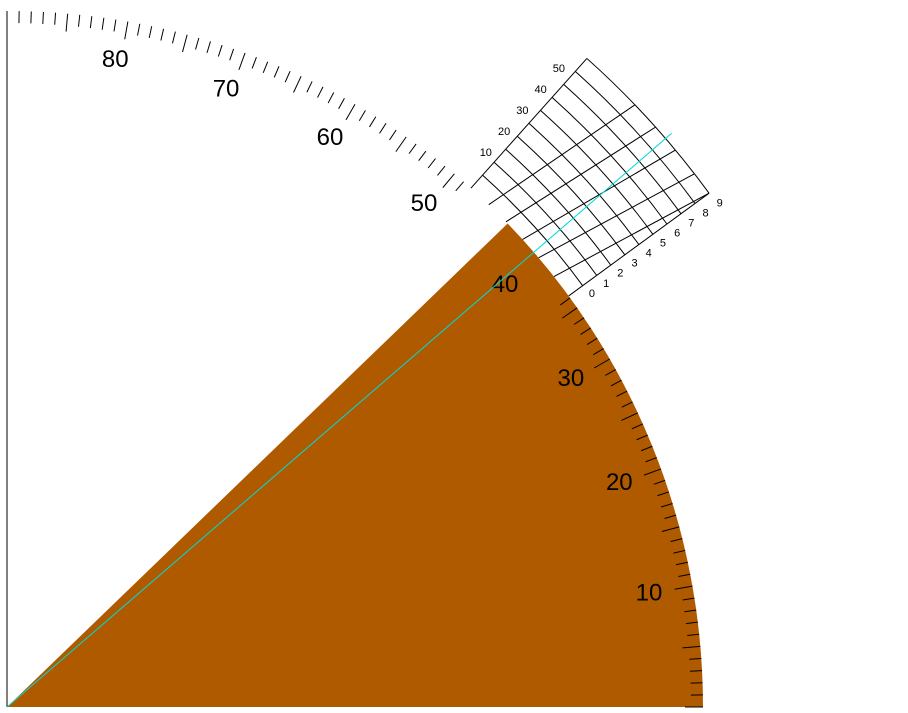  I want to click on vernier-edge, so click(529, 123).